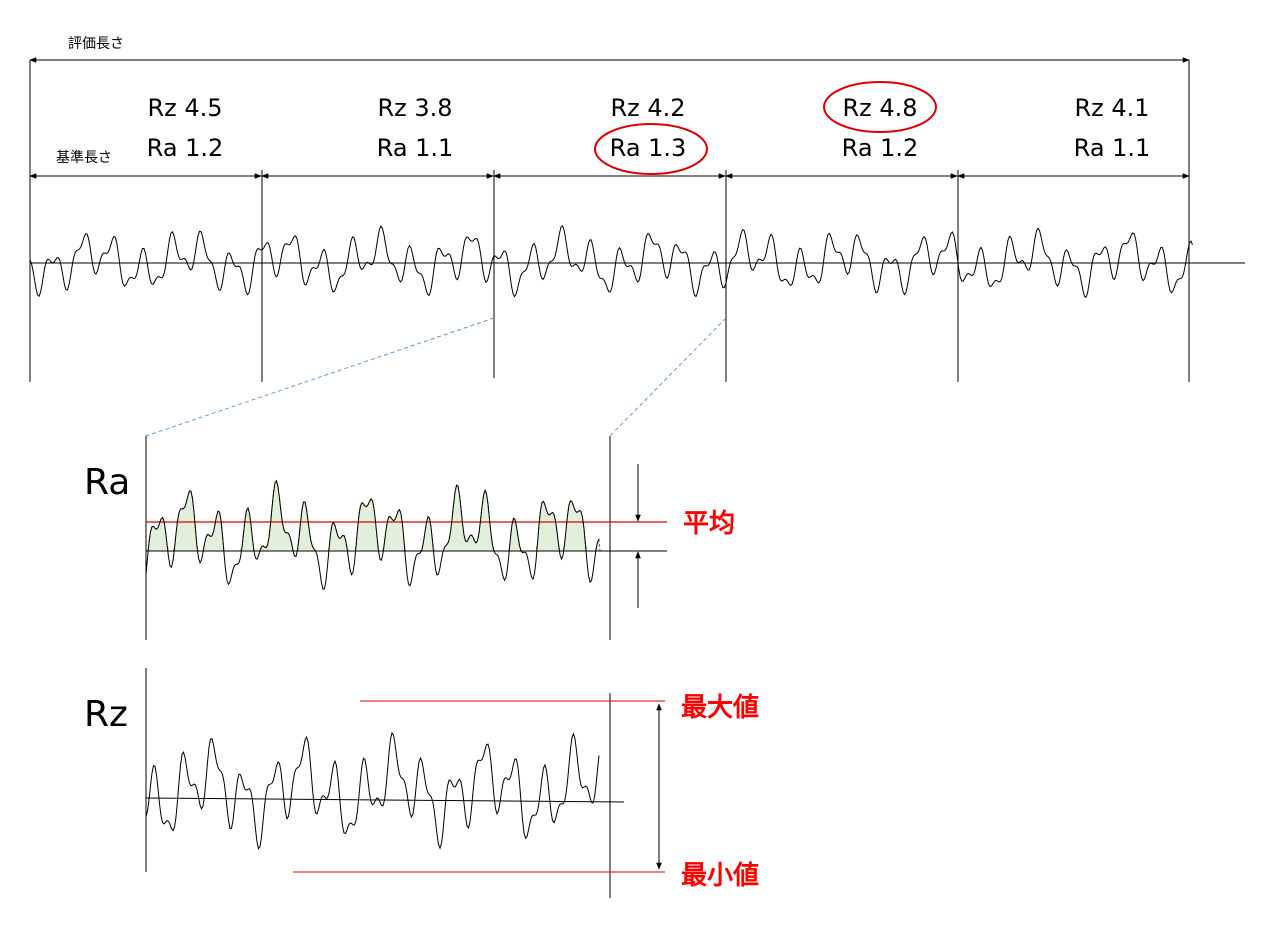 This screenshot has height=929, width=1277. What do you see at coordinates (880, 148) in the screenshot?
I see `segment-4-ra: Ra 1.2` at bounding box center [880, 148].